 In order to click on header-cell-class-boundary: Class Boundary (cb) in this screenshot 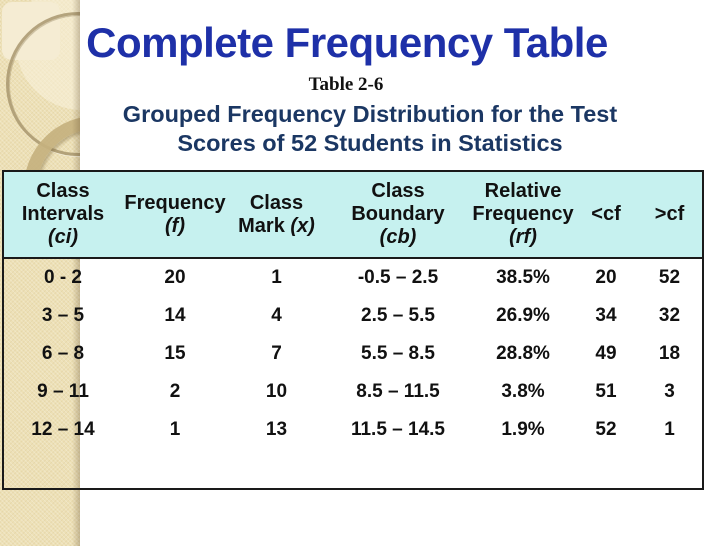, I will do `click(398, 214)`.